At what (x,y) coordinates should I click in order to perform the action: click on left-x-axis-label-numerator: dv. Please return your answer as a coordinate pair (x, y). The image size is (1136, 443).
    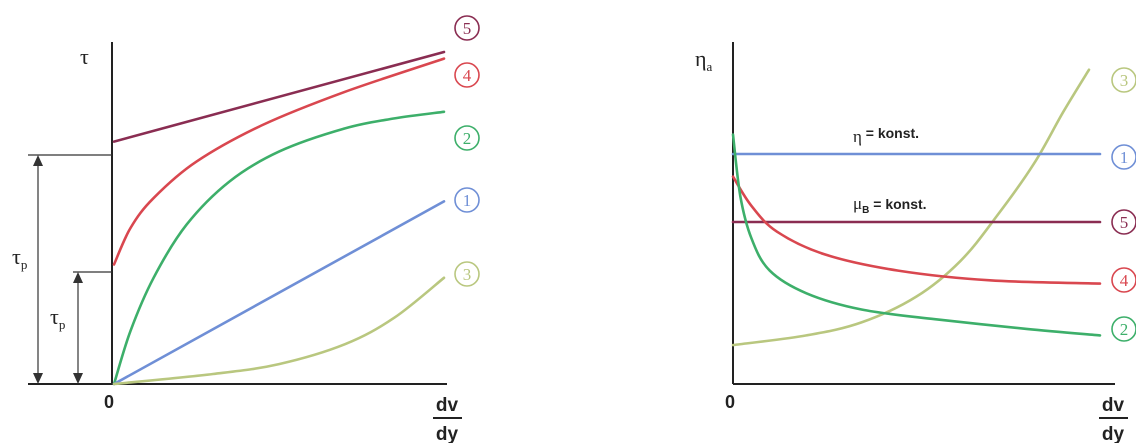
    Looking at the image, I should click on (447, 405).